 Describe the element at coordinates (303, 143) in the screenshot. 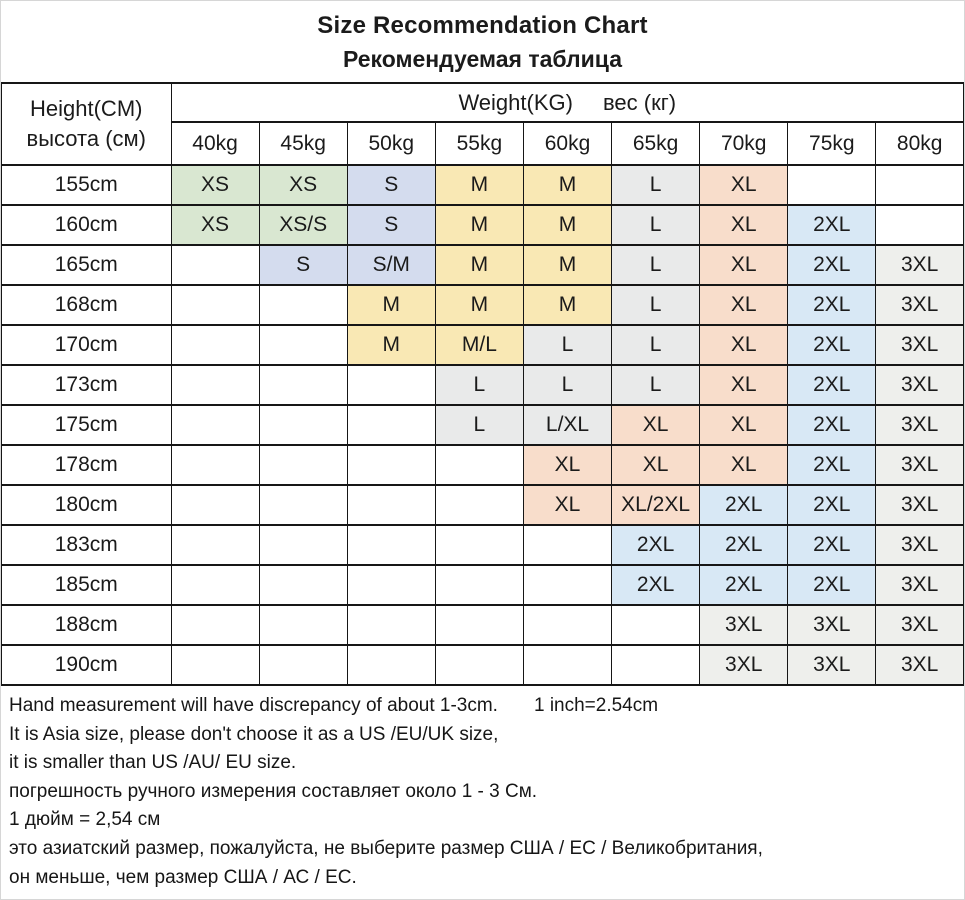

I see `weight-col-header: 45kg` at that location.